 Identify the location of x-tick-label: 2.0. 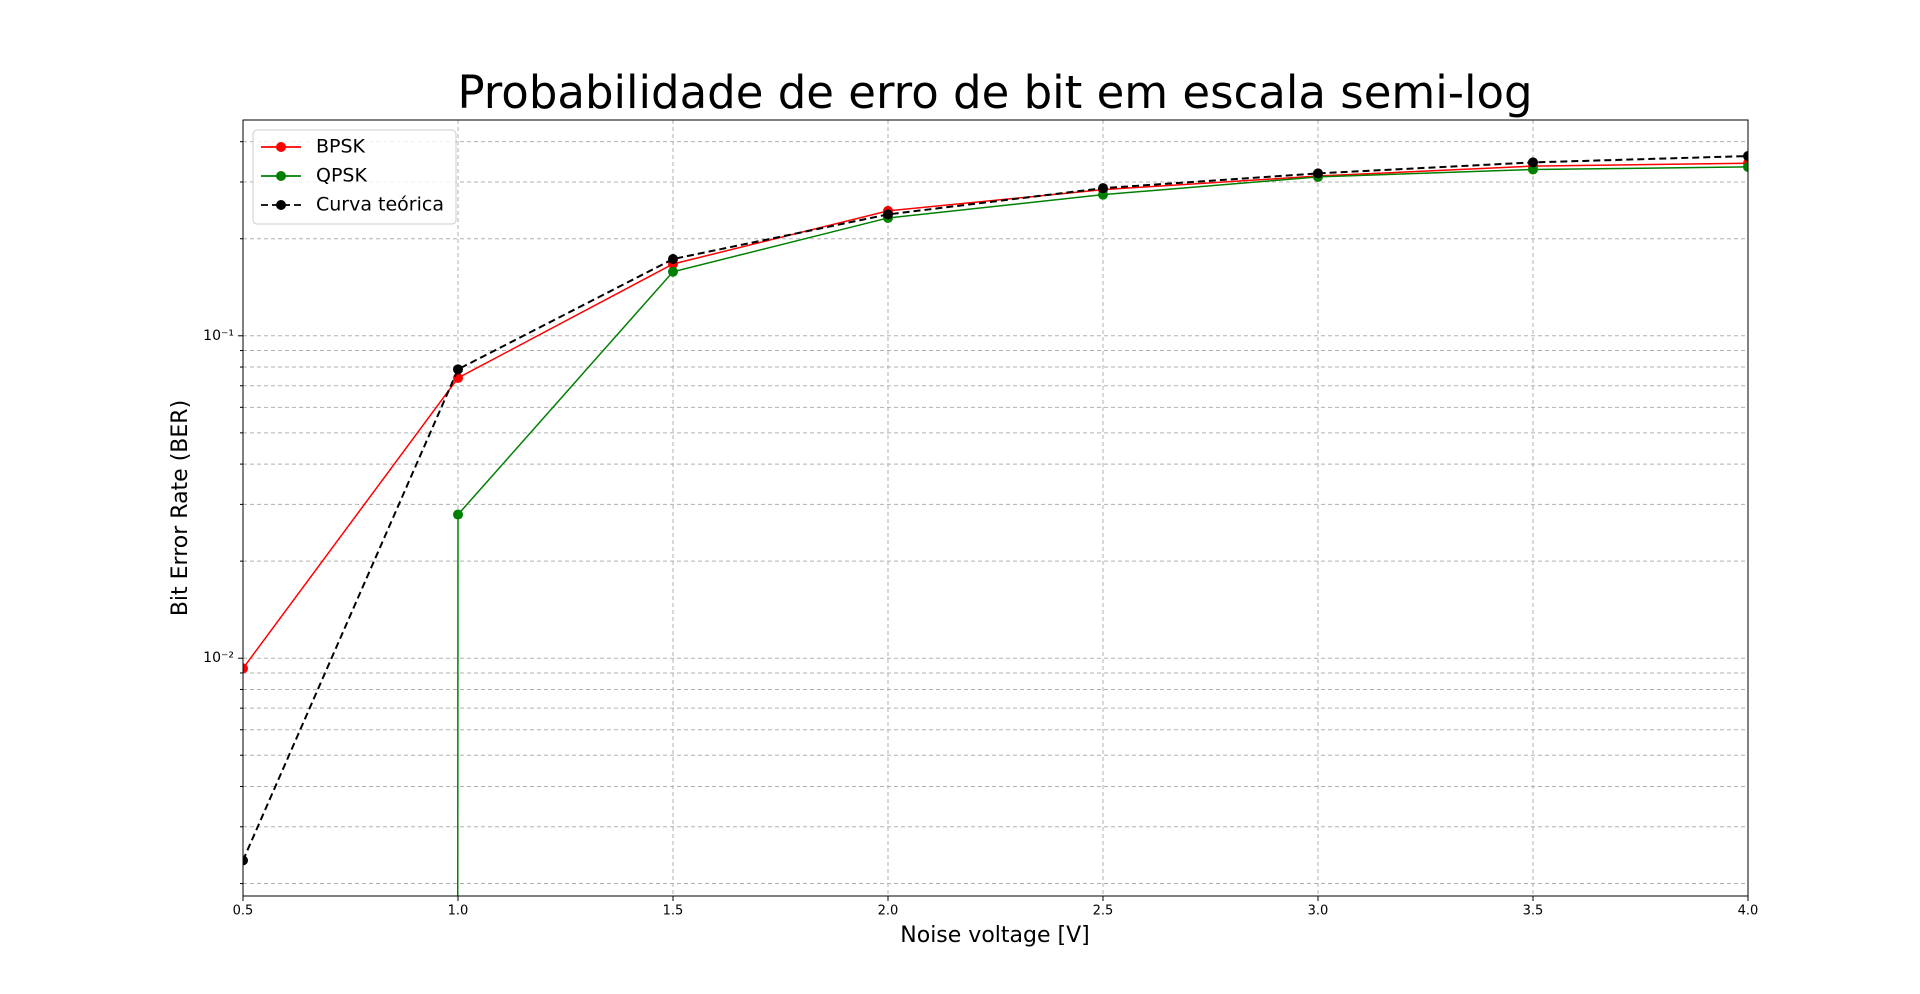
(888, 911).